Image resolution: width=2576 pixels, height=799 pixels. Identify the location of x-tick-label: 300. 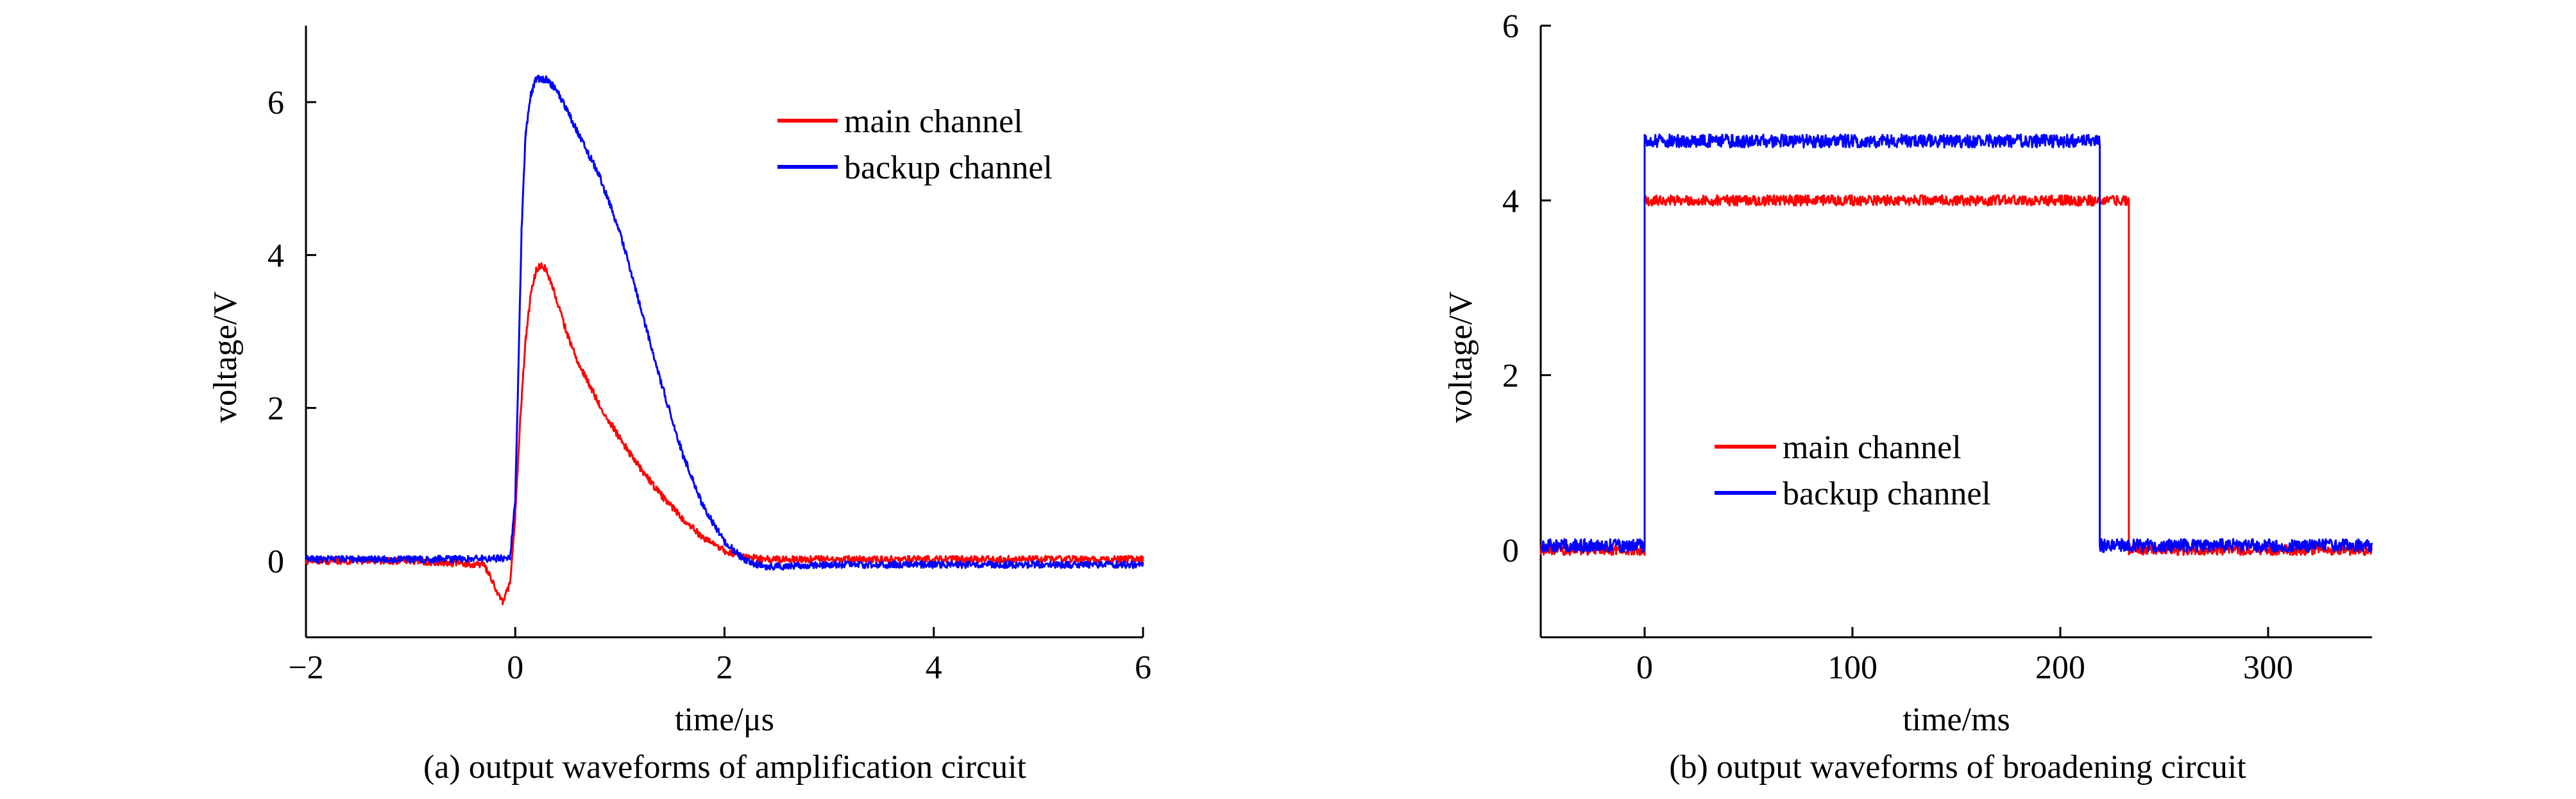
(2268, 667).